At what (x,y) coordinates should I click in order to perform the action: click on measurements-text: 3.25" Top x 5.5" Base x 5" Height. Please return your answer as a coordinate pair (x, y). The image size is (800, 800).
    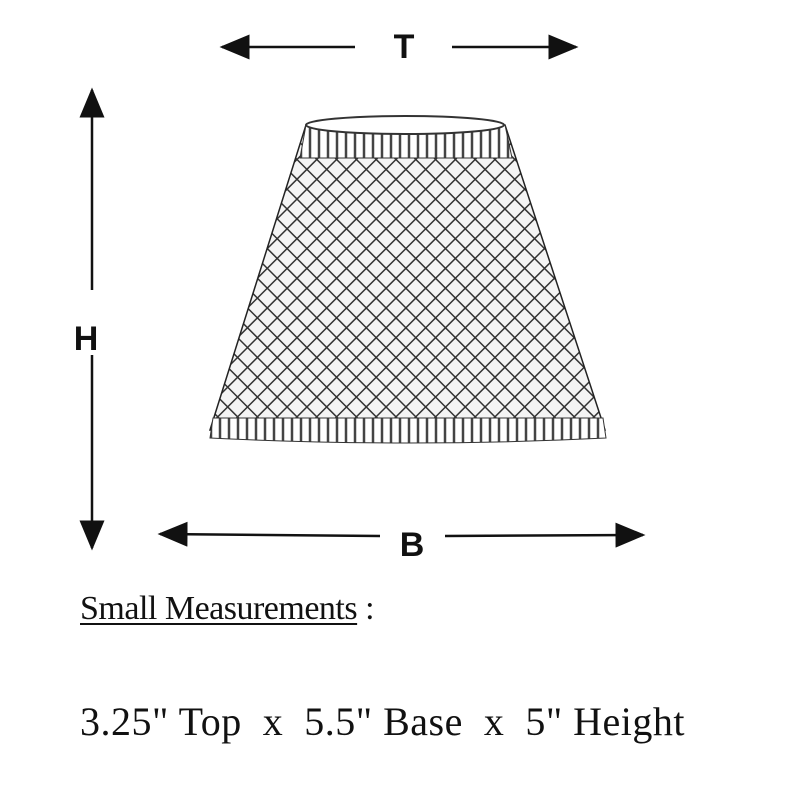
    Looking at the image, I should click on (383, 721).